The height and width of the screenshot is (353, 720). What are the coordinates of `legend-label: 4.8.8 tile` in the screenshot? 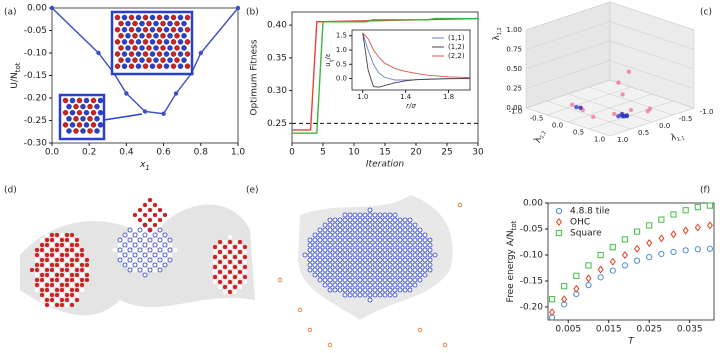 It's located at (590, 212).